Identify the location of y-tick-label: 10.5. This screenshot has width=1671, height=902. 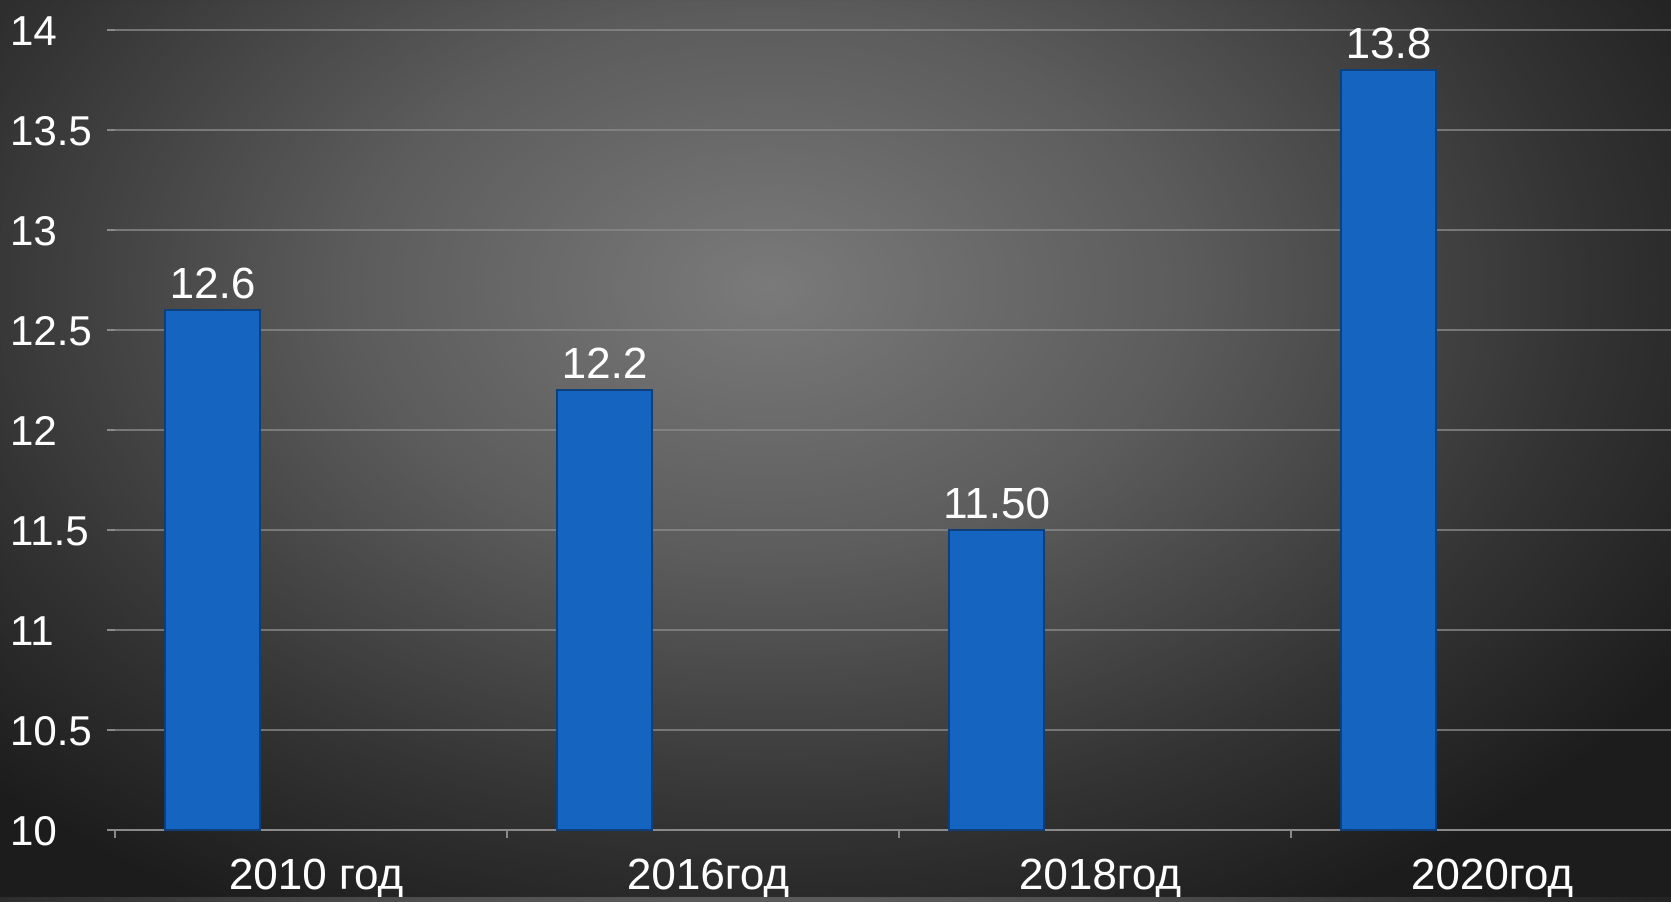
(51, 730).